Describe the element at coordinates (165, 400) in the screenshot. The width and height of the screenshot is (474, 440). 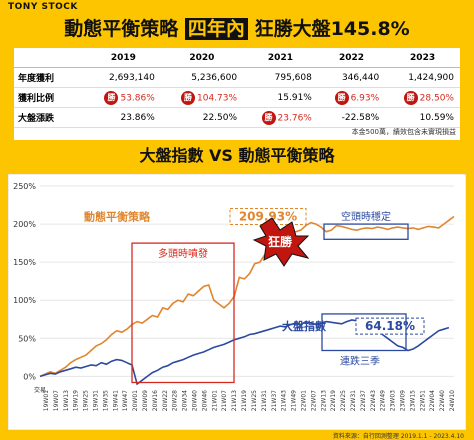
I see `x-tick-label: 20W22` at that location.